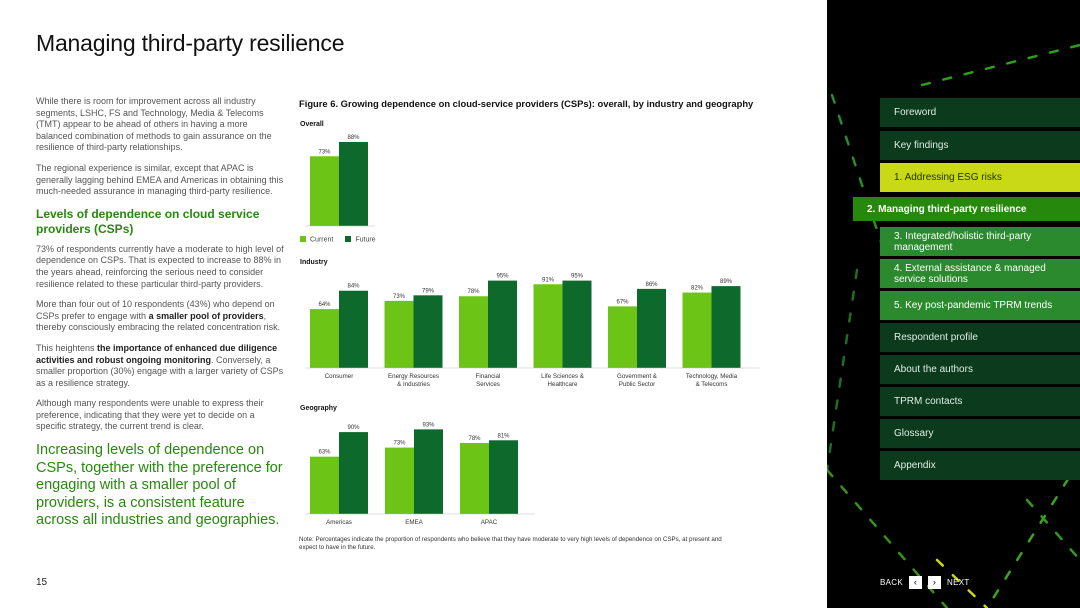  I want to click on page-number: 15, so click(42, 582).